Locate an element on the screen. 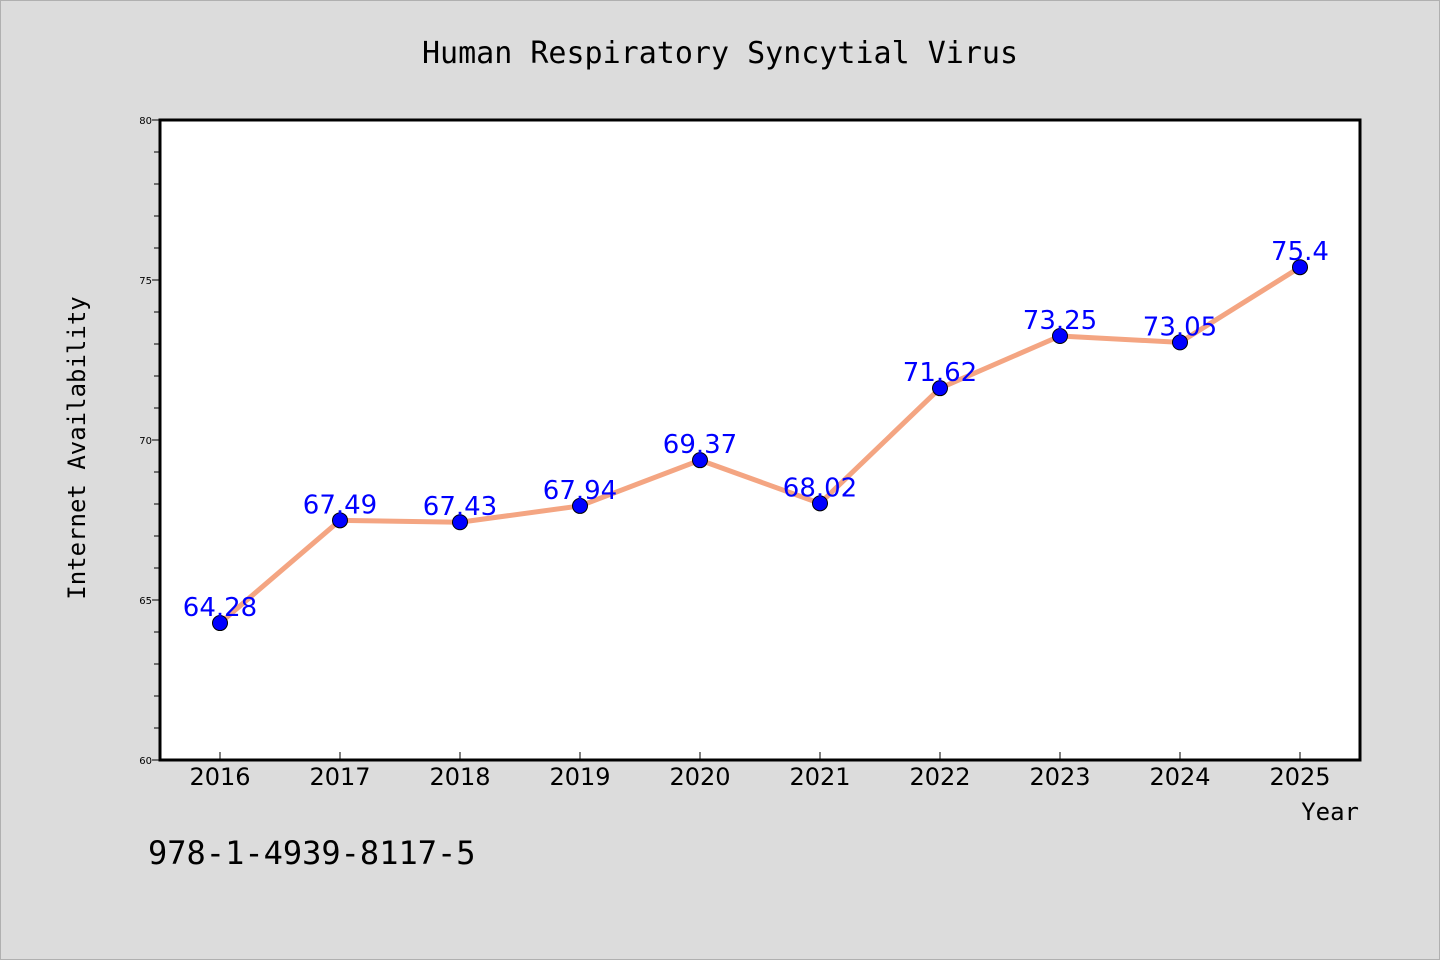  x-tick-label: 2020 is located at coordinates (699, 777).